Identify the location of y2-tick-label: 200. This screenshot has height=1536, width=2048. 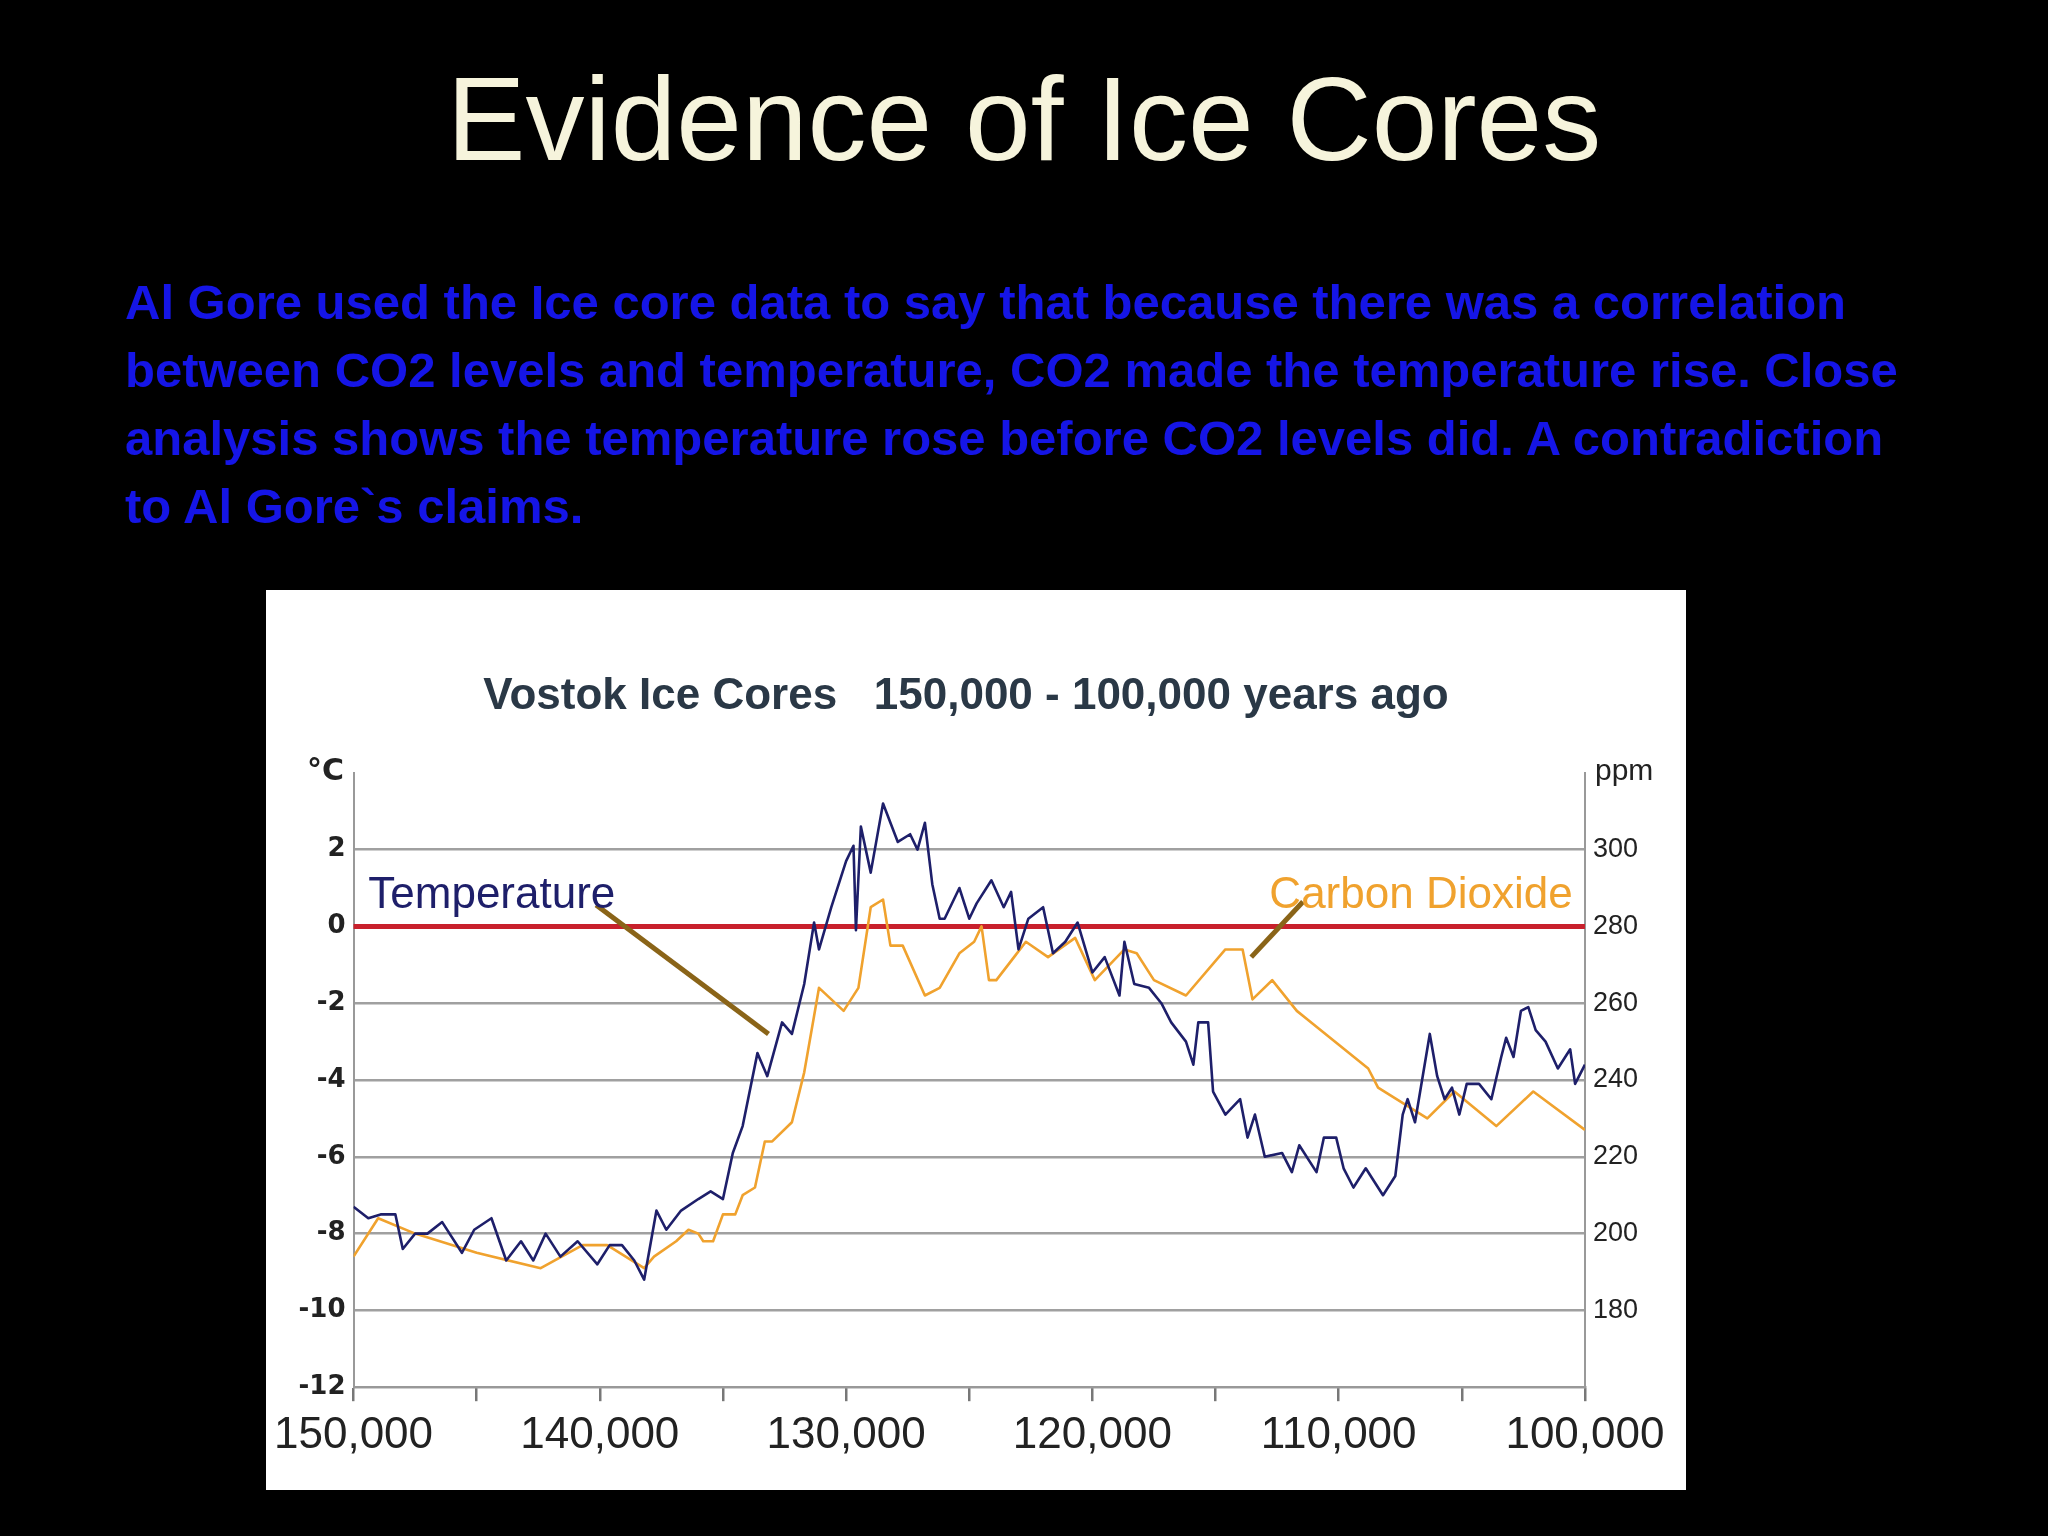
(1615, 1232).